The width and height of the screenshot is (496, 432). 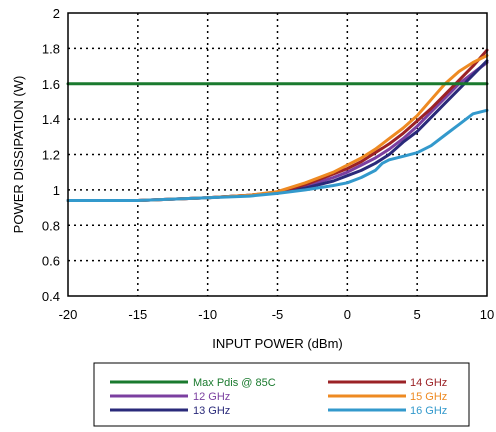 I want to click on x-tick-label: 5, so click(x=417, y=314).